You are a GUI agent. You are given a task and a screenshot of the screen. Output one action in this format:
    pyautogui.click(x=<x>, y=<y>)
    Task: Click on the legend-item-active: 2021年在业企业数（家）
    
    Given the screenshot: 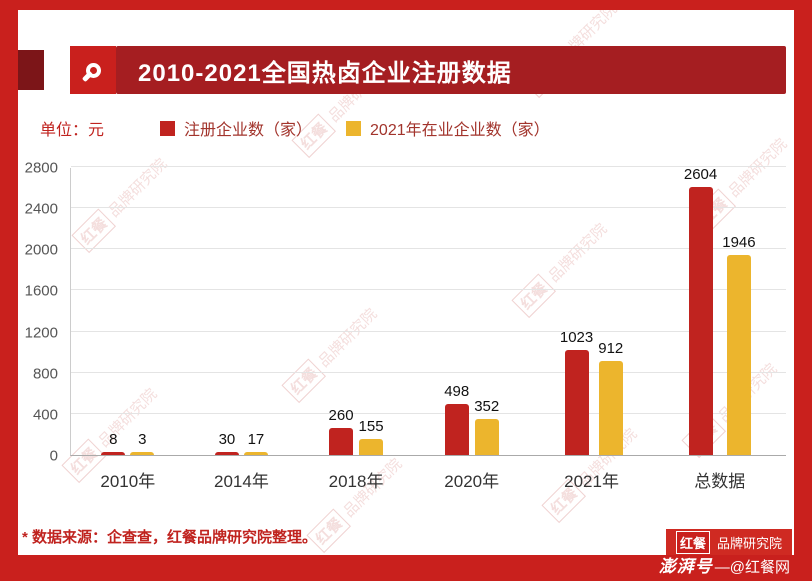 What is the action you would take?
    pyautogui.click(x=448, y=128)
    